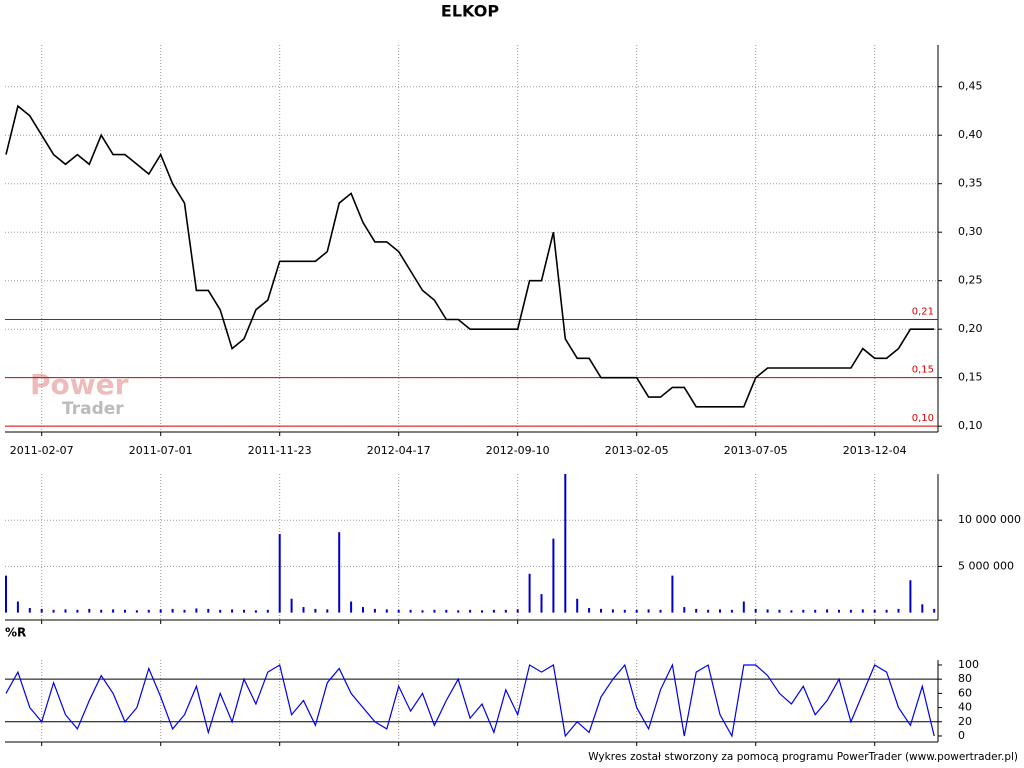  Describe the element at coordinates (965, 692) in the screenshot. I see `y-tick-label: 60` at that location.